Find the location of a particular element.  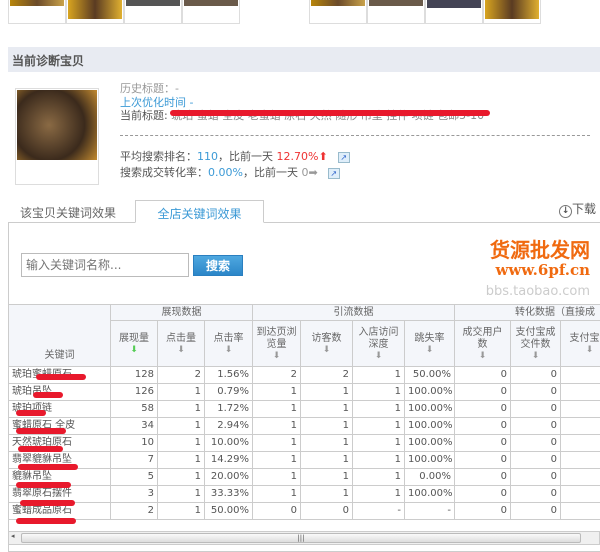

column-header: 到达页浏览量⬇ is located at coordinates (277, 344).